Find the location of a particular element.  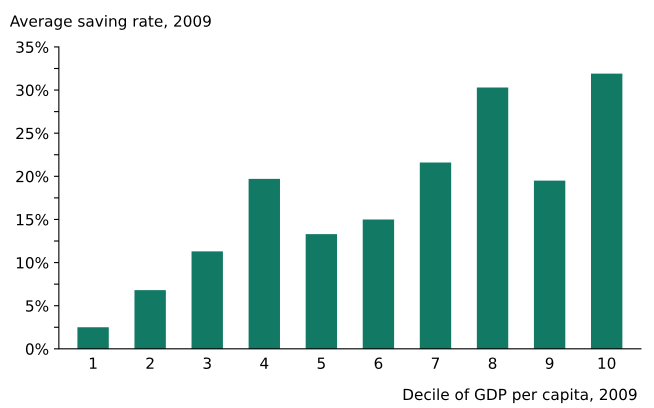

x-tick-label: 9 is located at coordinates (550, 363).